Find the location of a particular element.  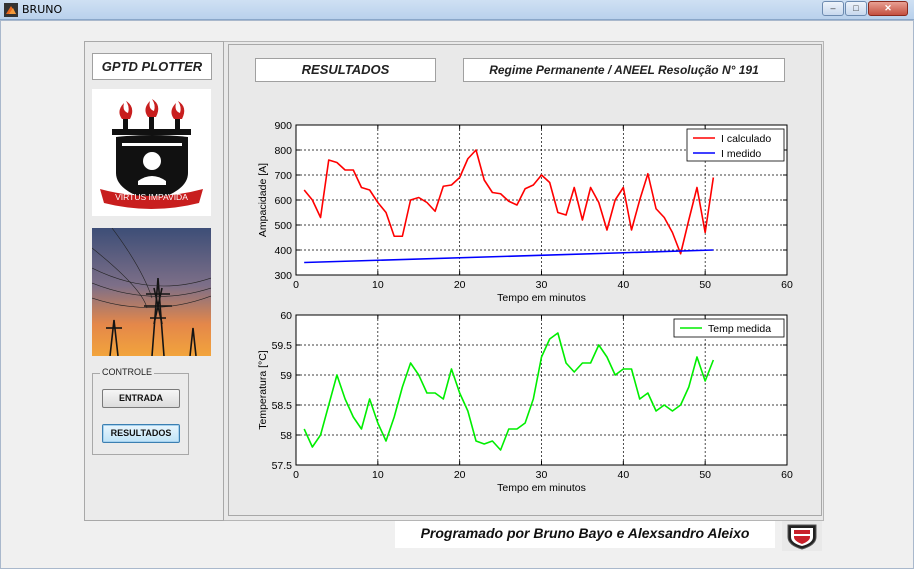

y-tick-label: 57.5 is located at coordinates (282, 466).